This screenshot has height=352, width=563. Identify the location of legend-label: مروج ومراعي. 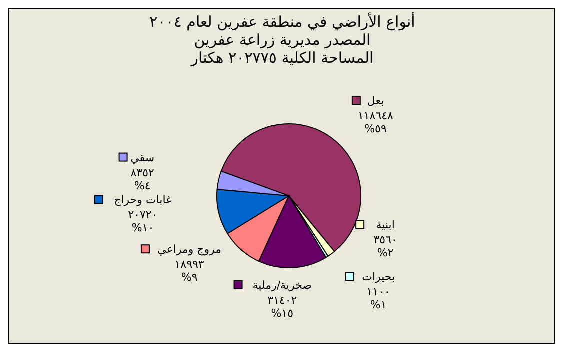
(190, 249).